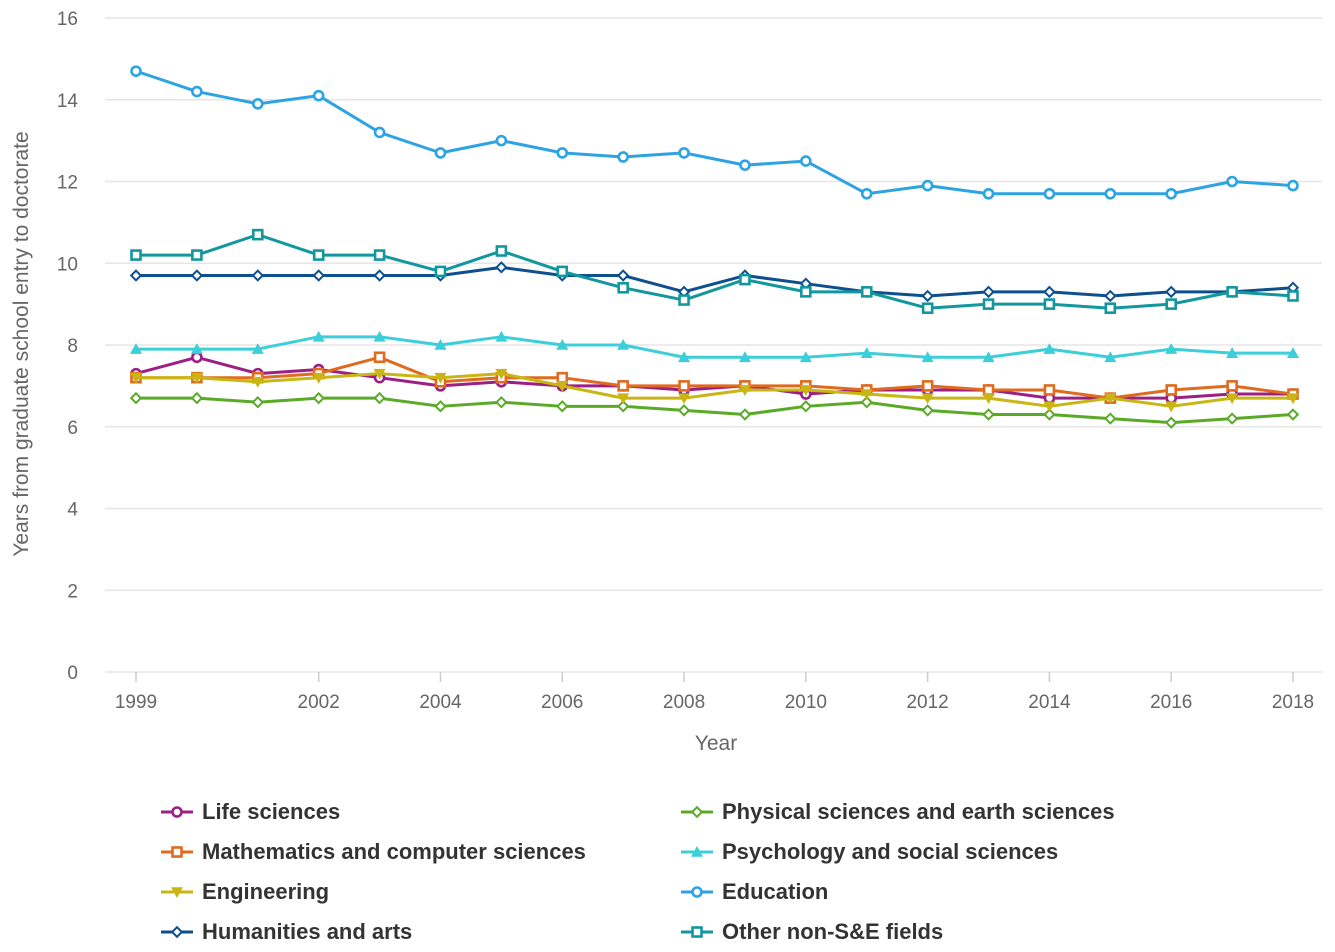 The height and width of the screenshot is (952, 1335). I want to click on legend-item: Psychology and social sciences, so click(869, 852).